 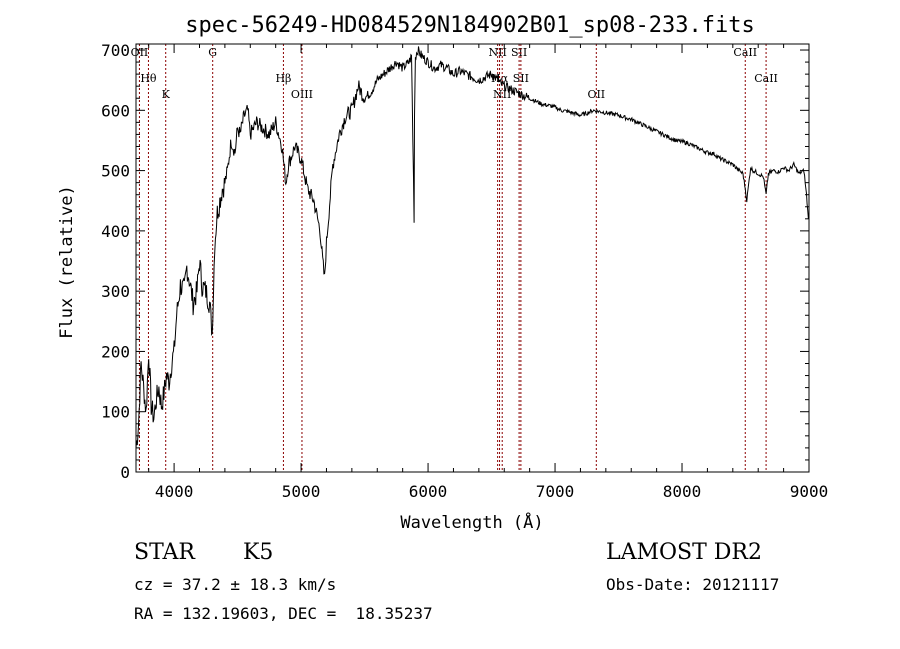 I want to click on line-marker-label: K, so click(x=166, y=94).